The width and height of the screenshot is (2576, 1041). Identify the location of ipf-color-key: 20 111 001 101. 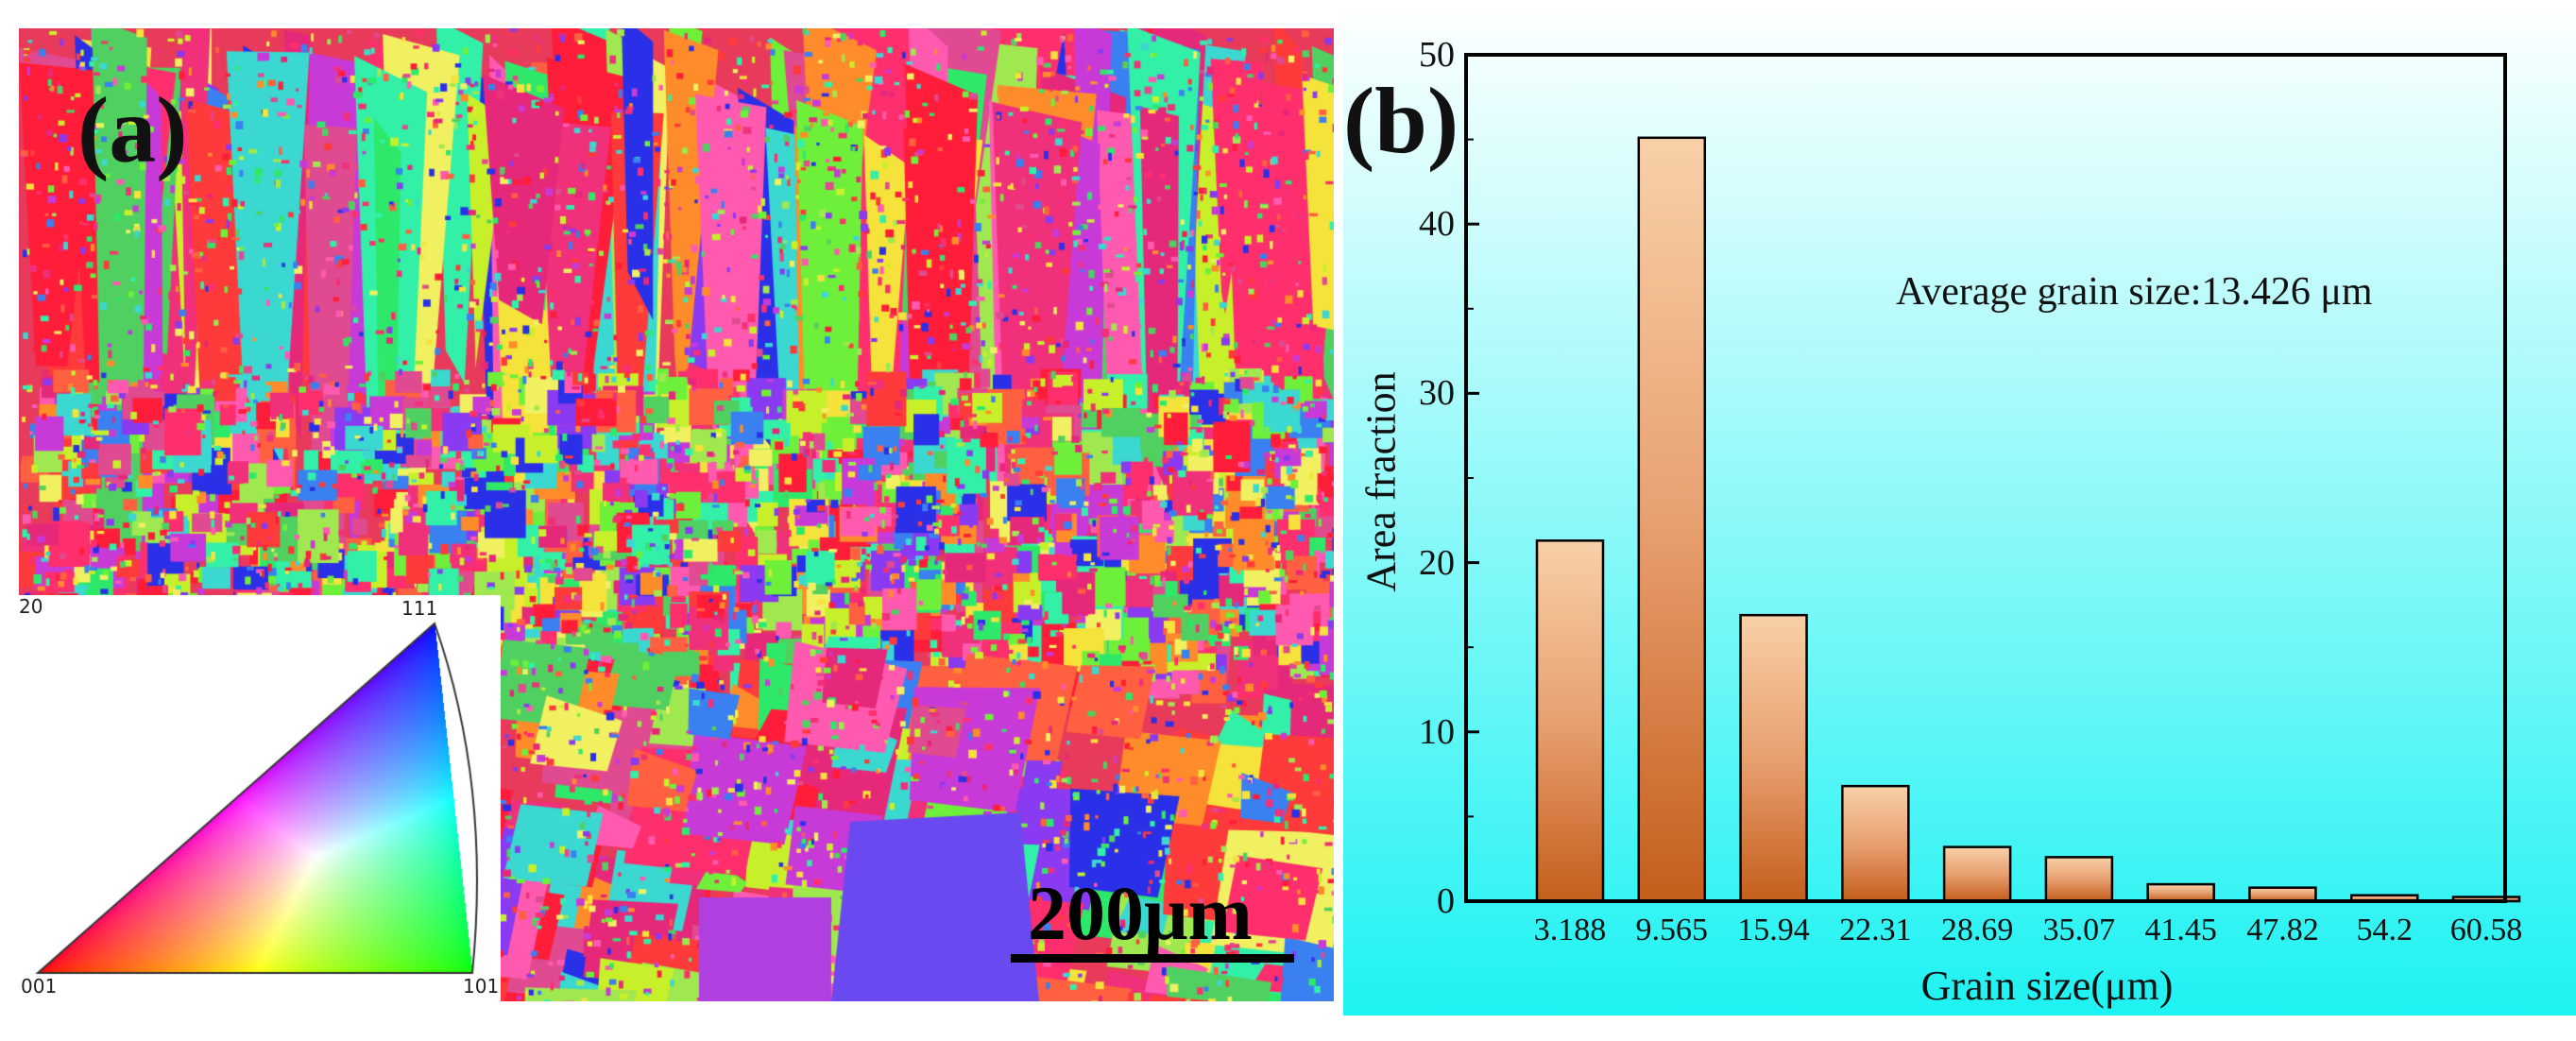
(260, 798).